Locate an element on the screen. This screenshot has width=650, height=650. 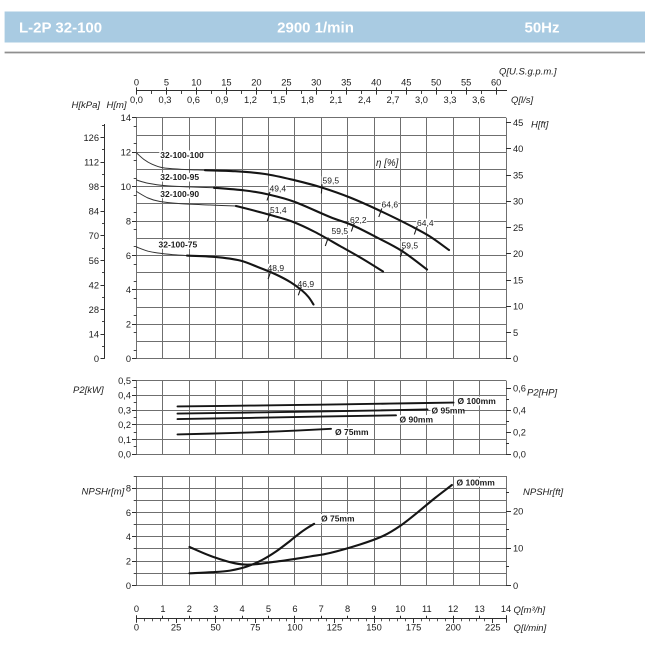
svg-text: 2,1 is located at coordinates (336, 100).